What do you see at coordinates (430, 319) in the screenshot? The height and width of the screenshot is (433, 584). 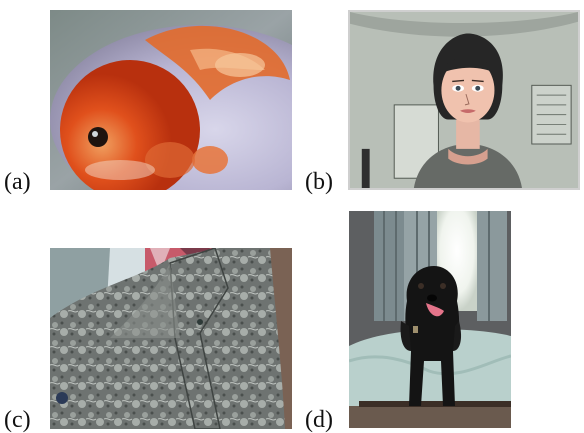 I see `photo-dog` at bounding box center [430, 319].